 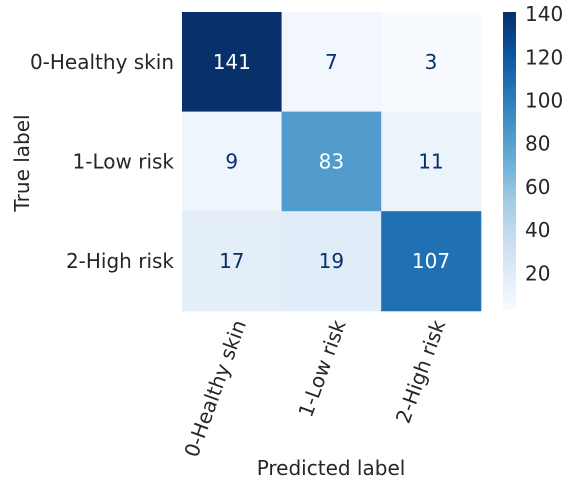 What do you see at coordinates (544, 14) in the screenshot?
I see `colorbar-tick-label: 140` at bounding box center [544, 14].